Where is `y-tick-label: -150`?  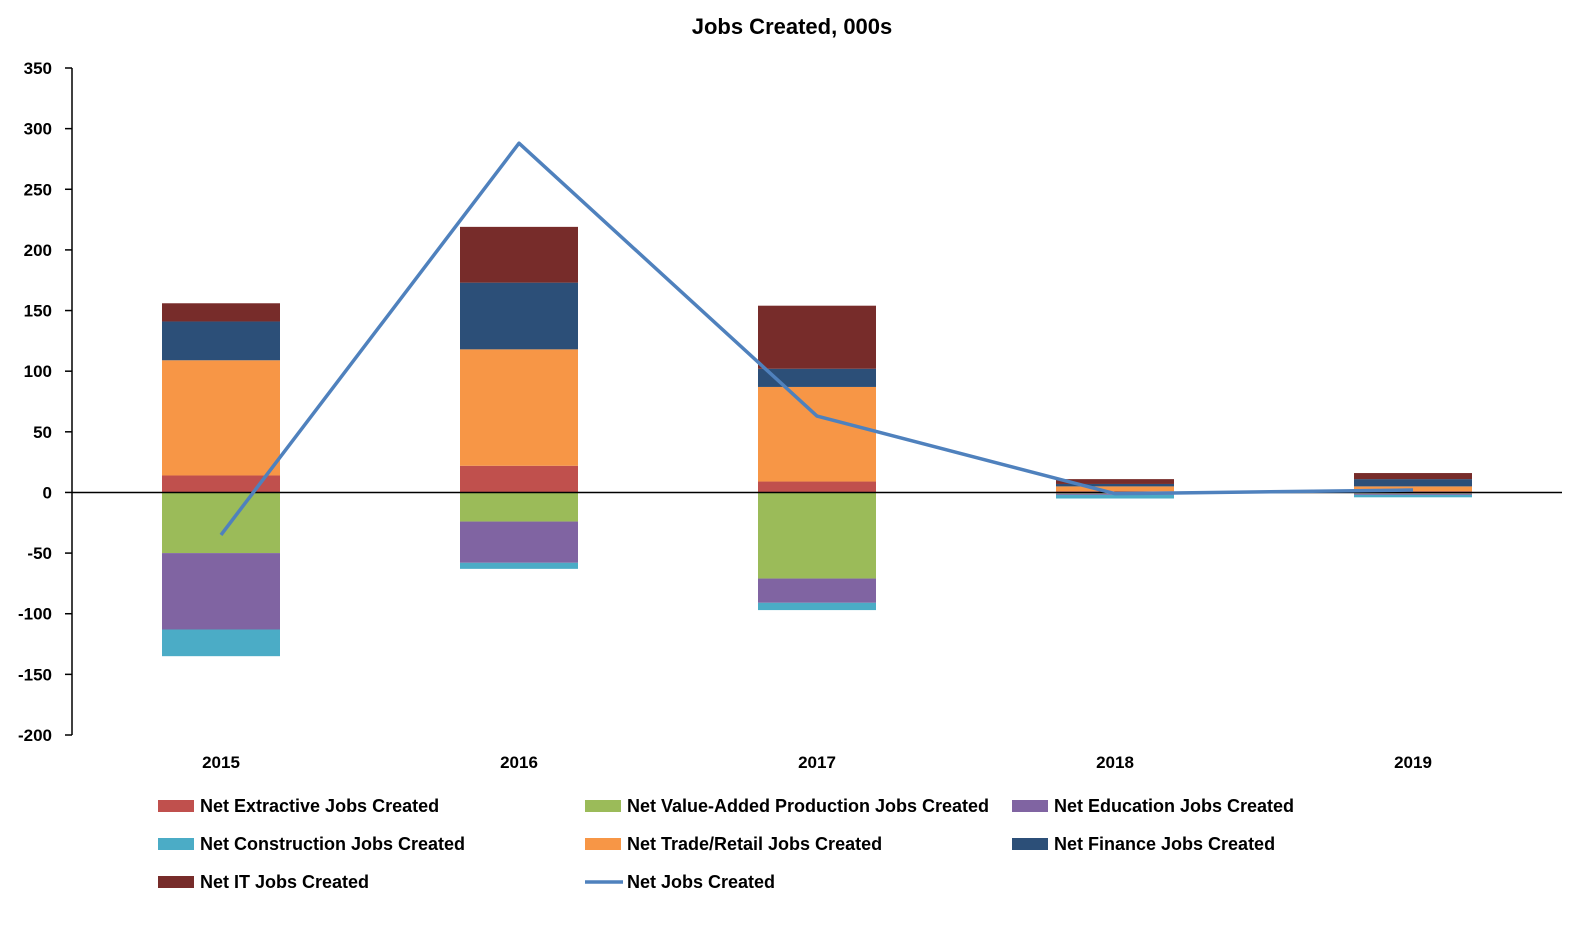
y-tick-label: -150 is located at coordinates (35, 674).